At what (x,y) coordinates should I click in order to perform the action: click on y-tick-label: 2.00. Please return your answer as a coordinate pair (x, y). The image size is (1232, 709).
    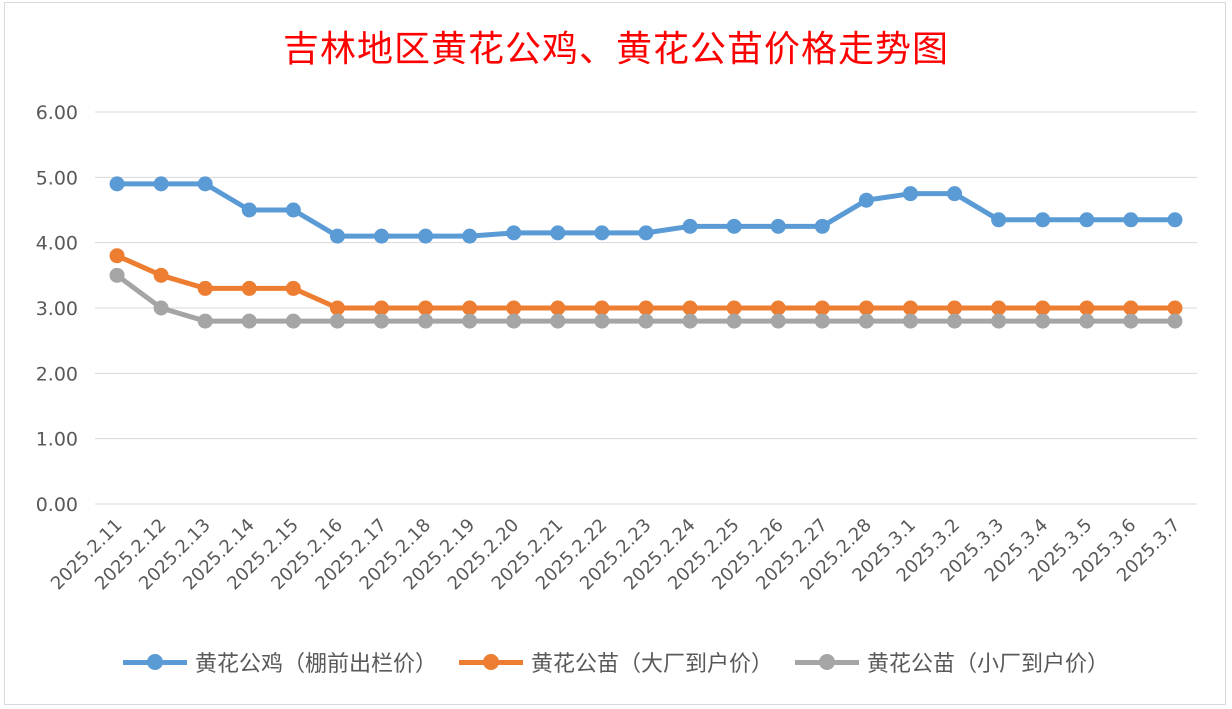
    Looking at the image, I should click on (57, 374).